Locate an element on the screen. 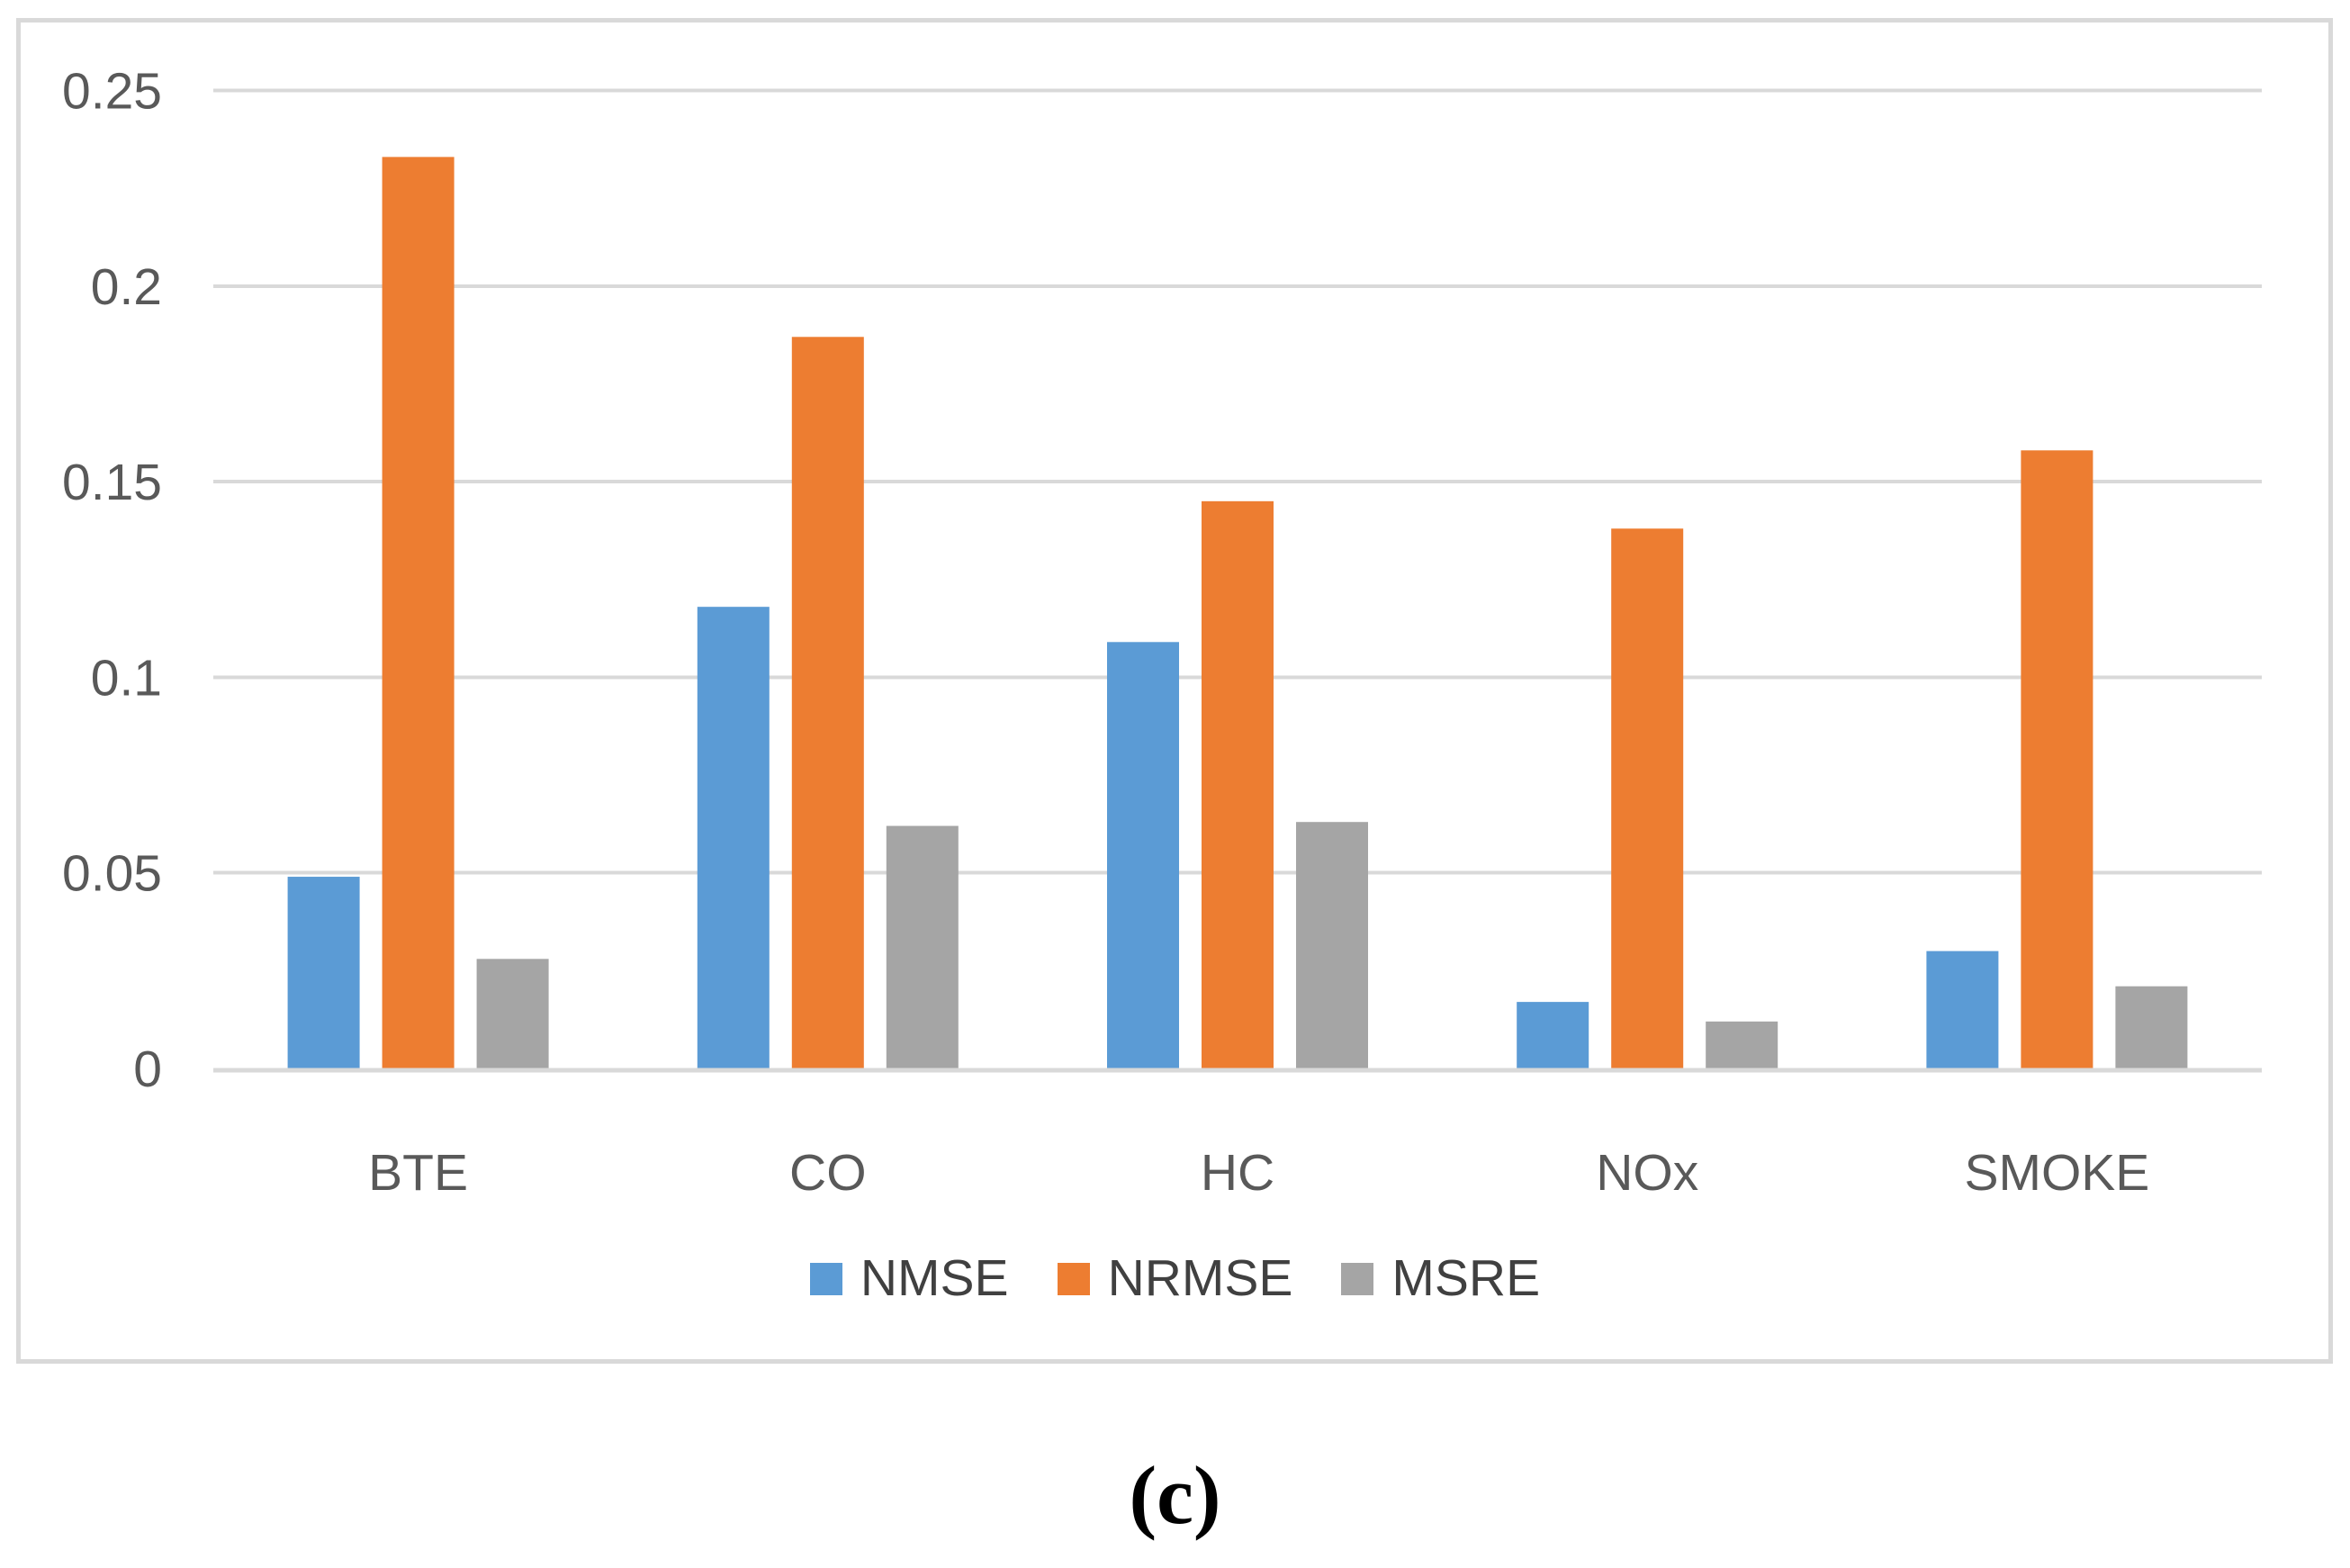 The width and height of the screenshot is (2350, 1568). x-category-label: NOx is located at coordinates (1647, 1173).